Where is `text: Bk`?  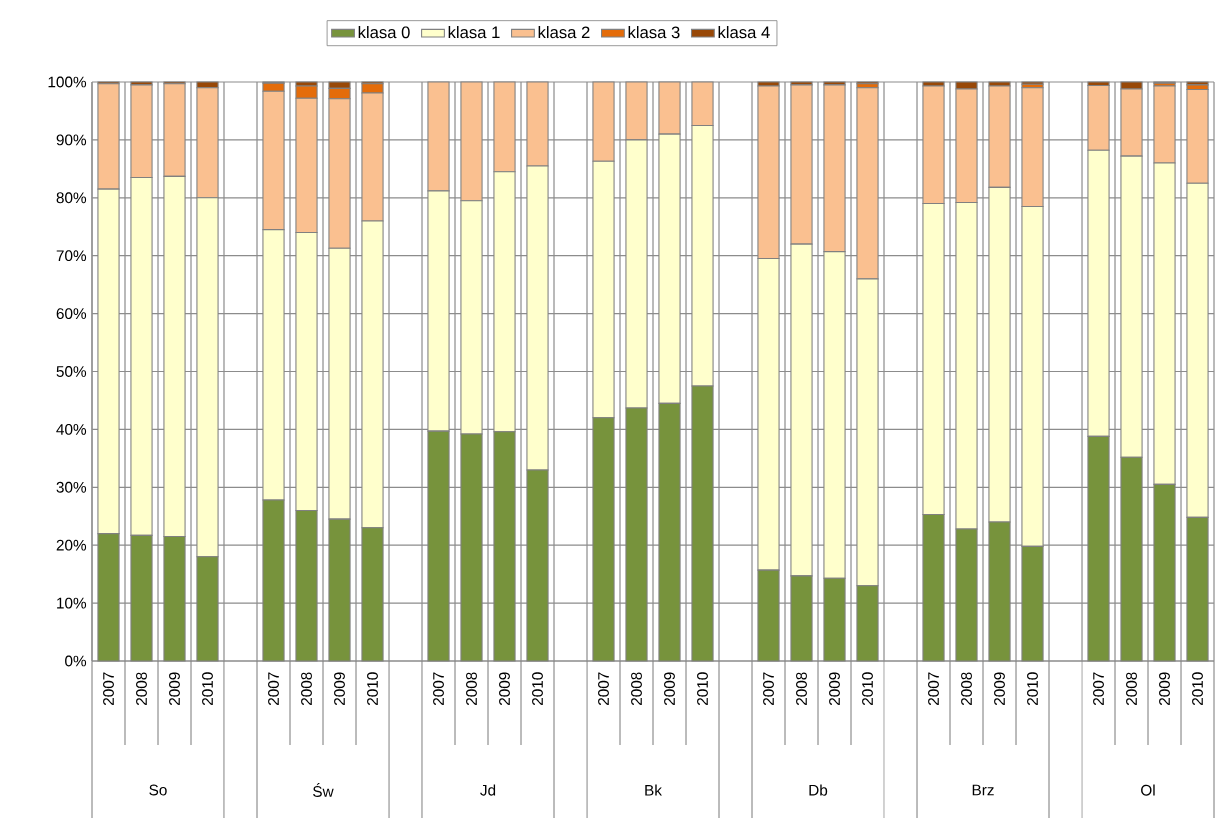 text: Bk is located at coordinates (653, 790).